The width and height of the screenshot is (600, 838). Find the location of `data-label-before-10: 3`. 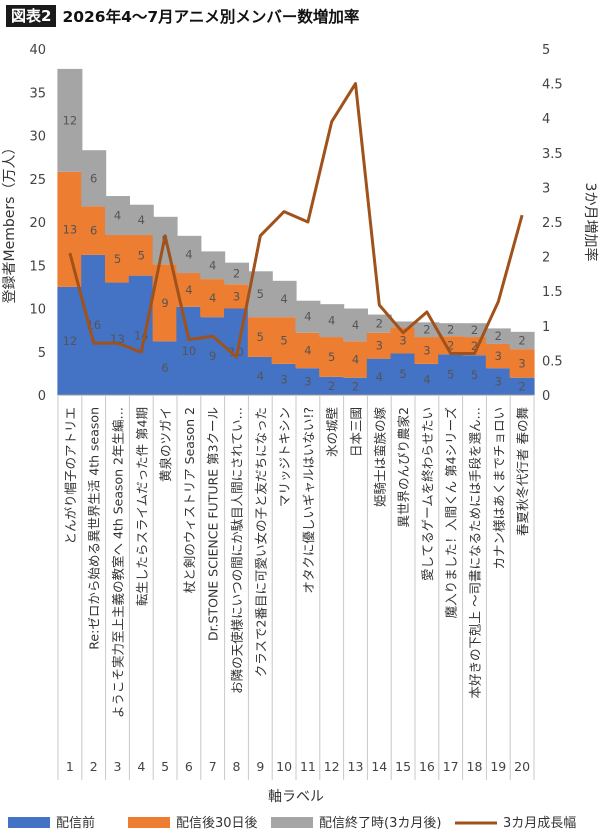

data-label-before-10: 3 is located at coordinates (283, 379).